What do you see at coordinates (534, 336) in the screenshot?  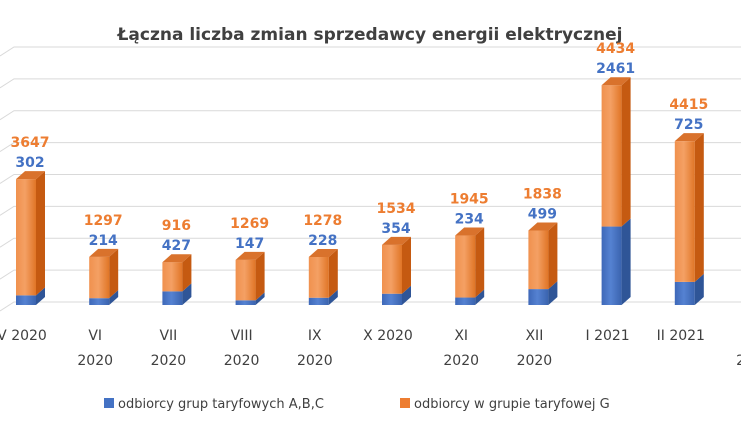 I see `x-tick-label: XII` at bounding box center [534, 336].